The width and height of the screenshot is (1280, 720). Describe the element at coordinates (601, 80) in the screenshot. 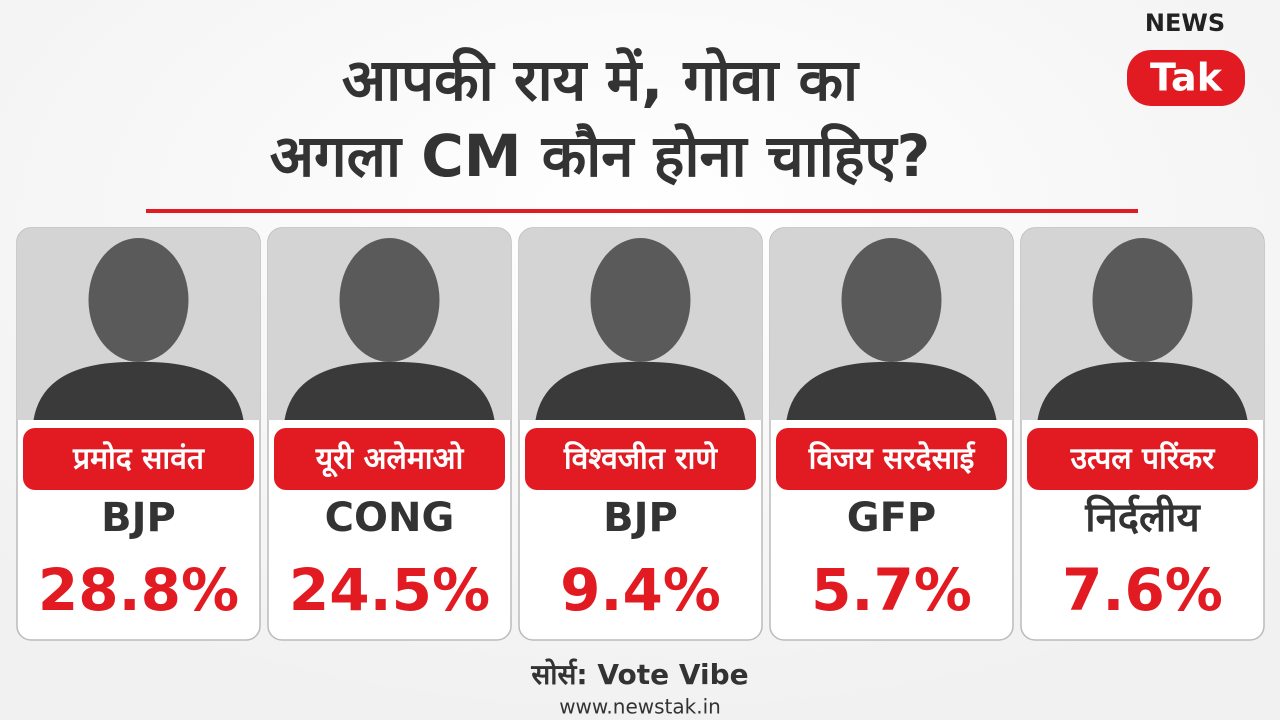

I see `title-line: आपकी राय में, गोवा का` at that location.